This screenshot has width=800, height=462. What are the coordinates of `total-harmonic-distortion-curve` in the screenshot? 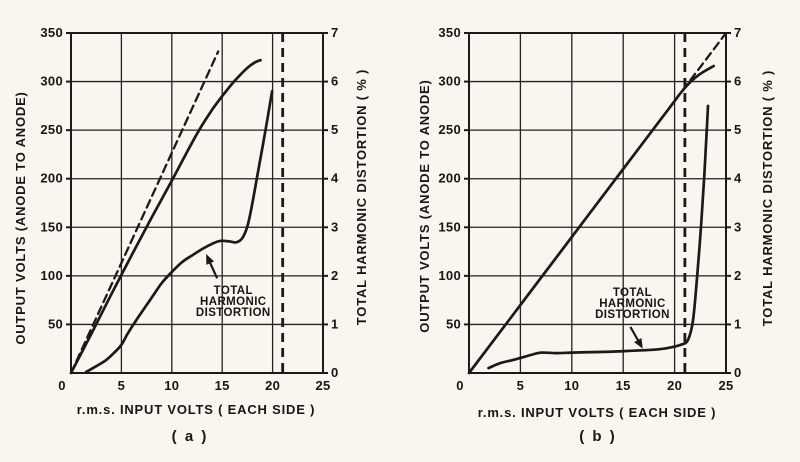 It's located at (179, 231).